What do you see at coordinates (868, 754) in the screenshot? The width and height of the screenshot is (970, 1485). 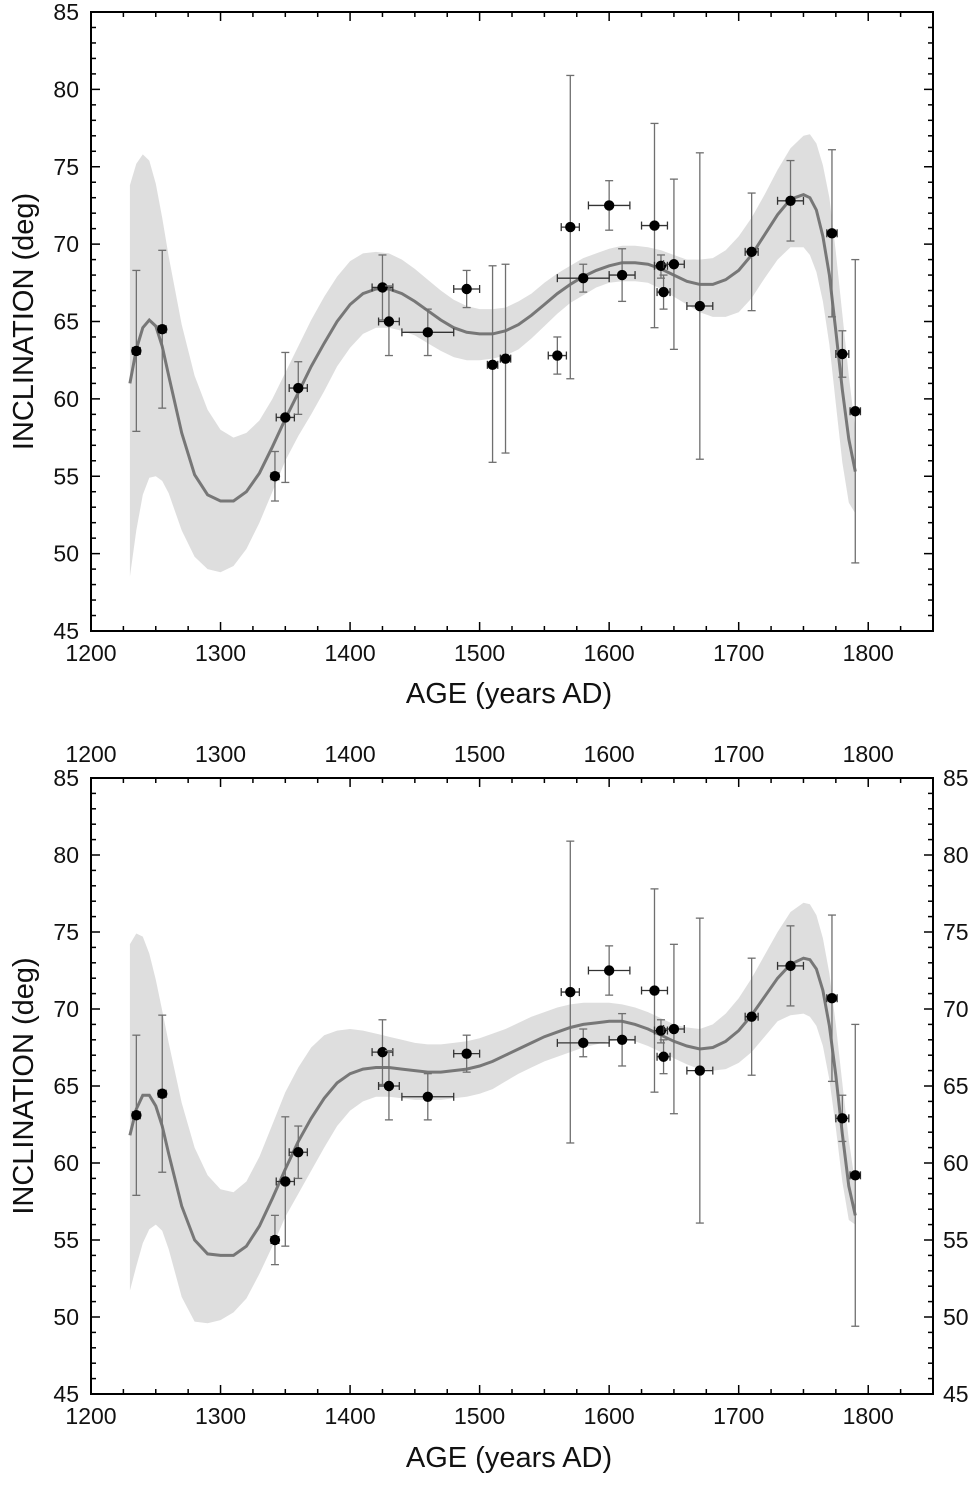 I see `x-tick-label-top: 1800` at bounding box center [868, 754].